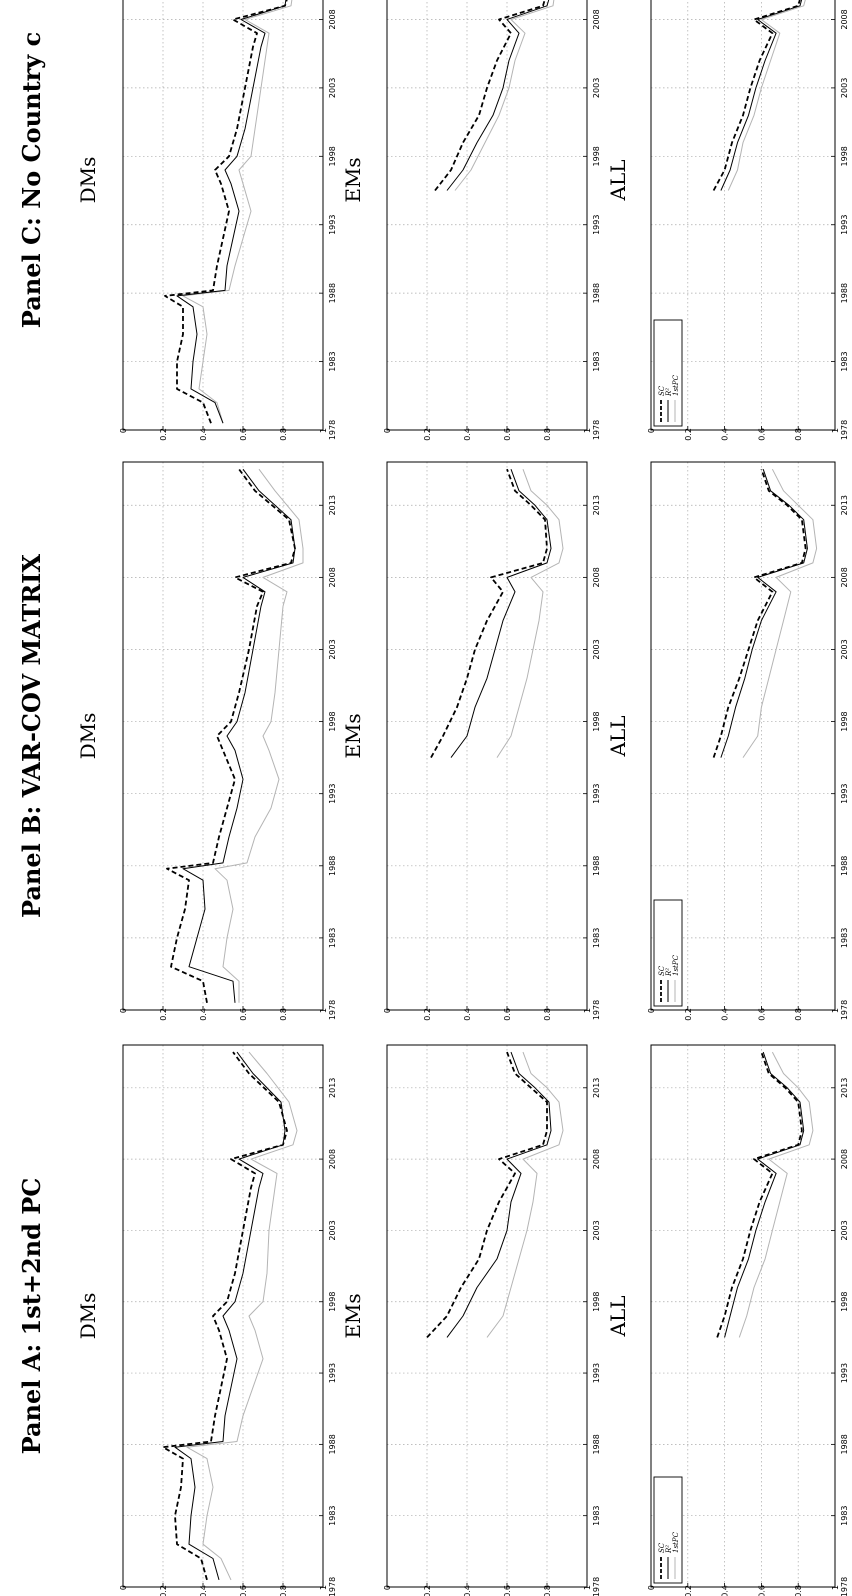 The width and height of the screenshot is (852, 1596). I want to click on legend-label-pc: 1stPC, so click(676, 965).